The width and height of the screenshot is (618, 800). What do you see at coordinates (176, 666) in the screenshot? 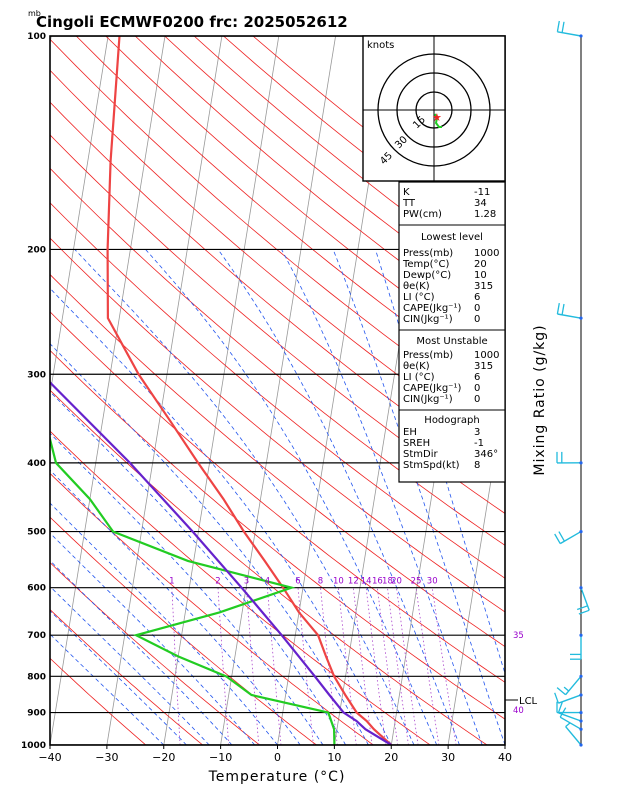
I see `mixing-ratio-line` at bounding box center [176, 666].